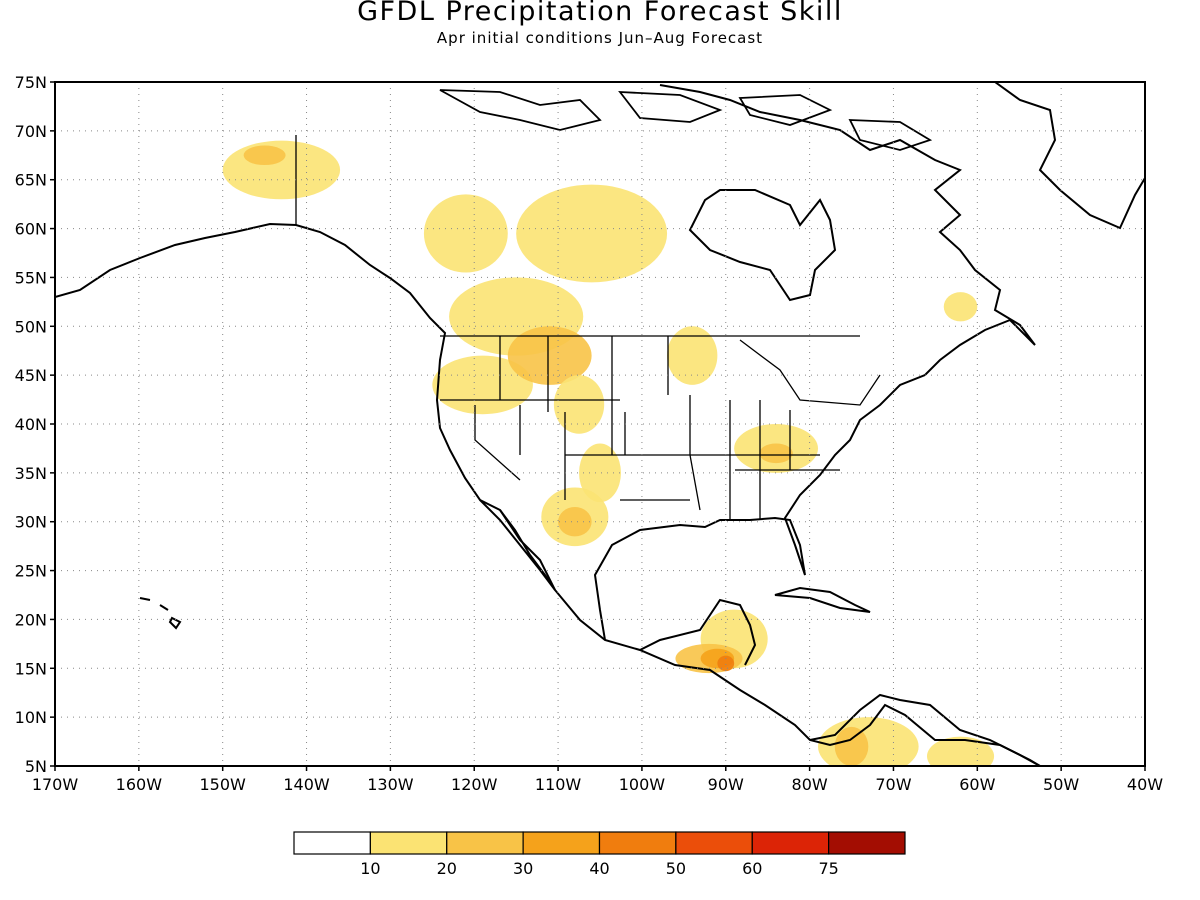 This screenshot has height=900, width=1200. I want to click on lat-tick-label: 5N, so click(36, 766).